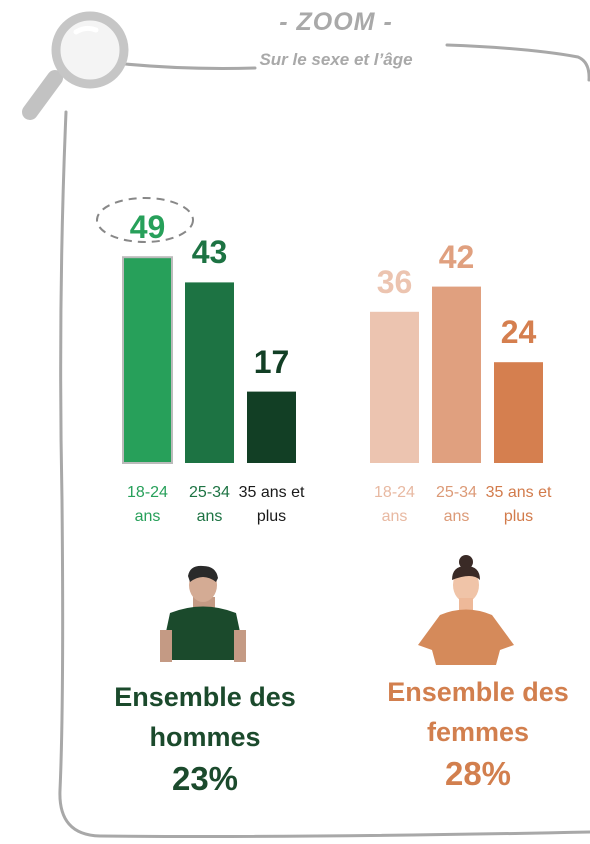 The width and height of the screenshot is (590, 844). I want to click on highlight-circle, so click(145, 220).